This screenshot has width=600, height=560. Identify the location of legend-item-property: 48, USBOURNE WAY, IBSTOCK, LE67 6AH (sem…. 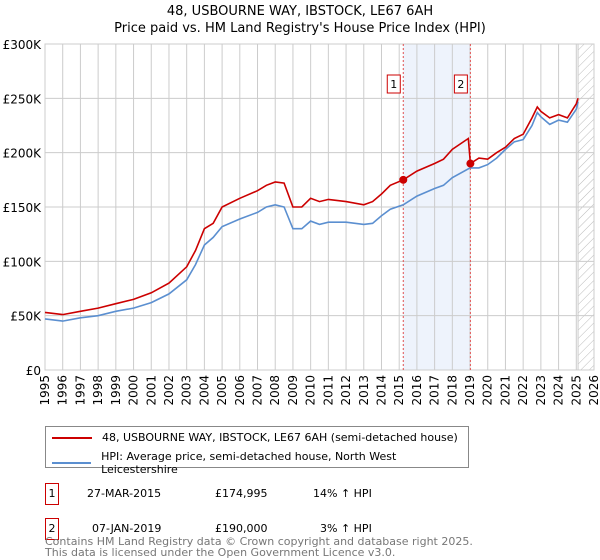
(255, 437).